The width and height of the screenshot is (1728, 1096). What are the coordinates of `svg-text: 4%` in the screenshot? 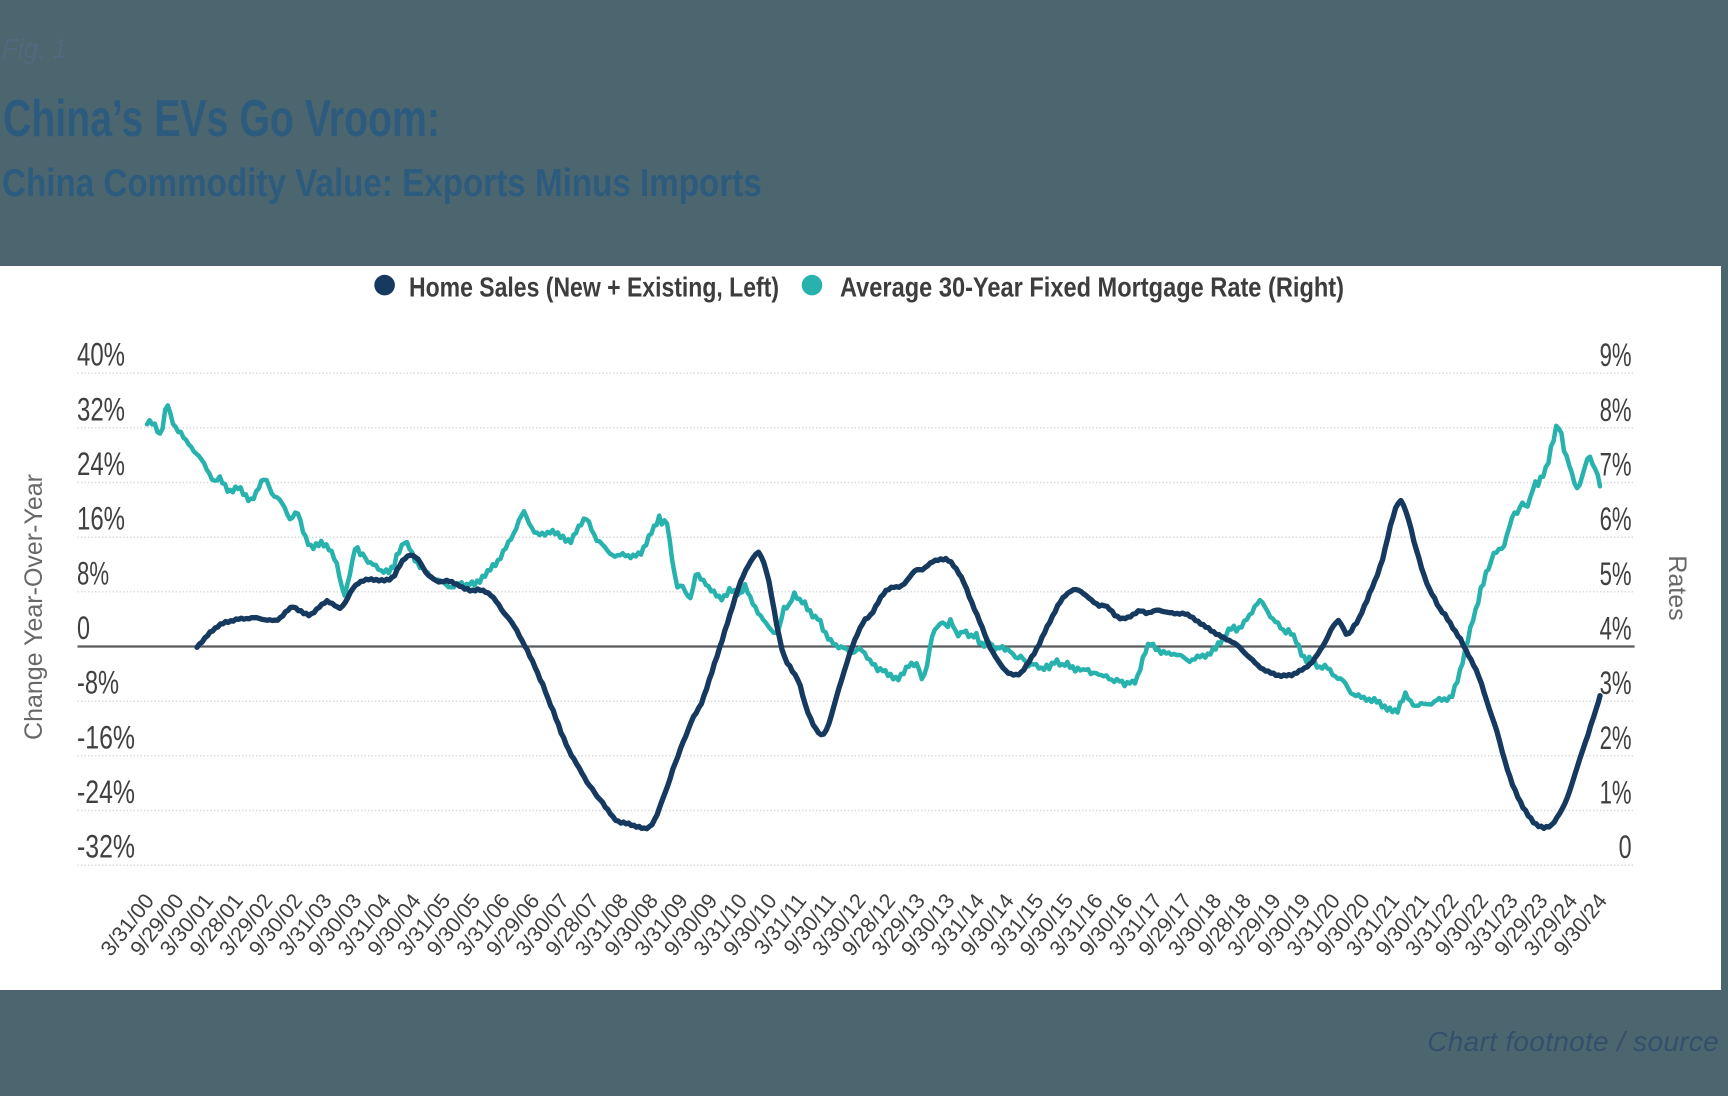 It's located at (1616, 629).